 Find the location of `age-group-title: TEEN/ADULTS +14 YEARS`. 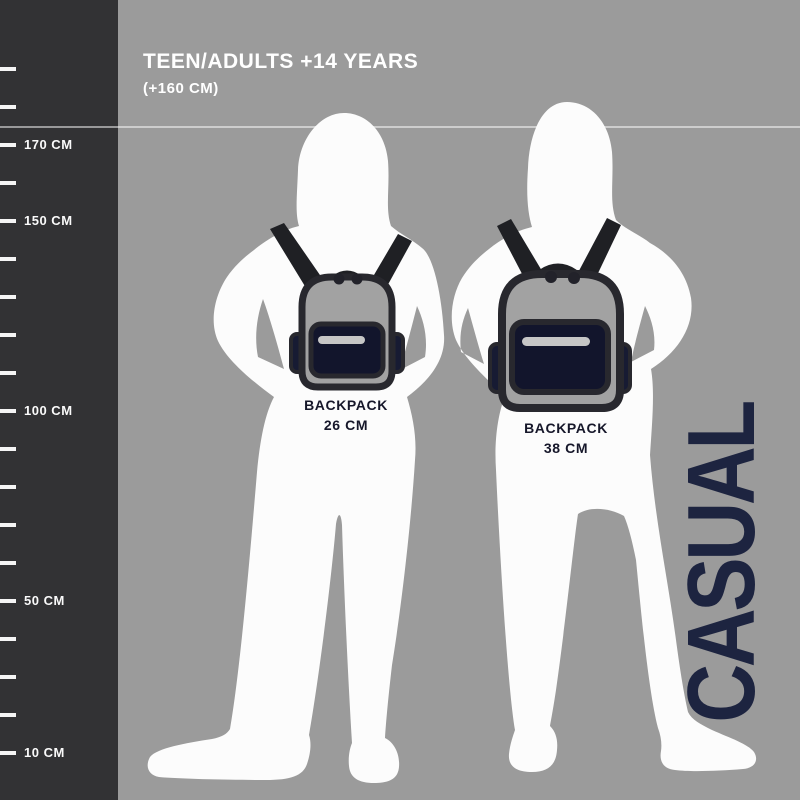

age-group-title: TEEN/ADULTS +14 YEARS is located at coordinates (281, 61).